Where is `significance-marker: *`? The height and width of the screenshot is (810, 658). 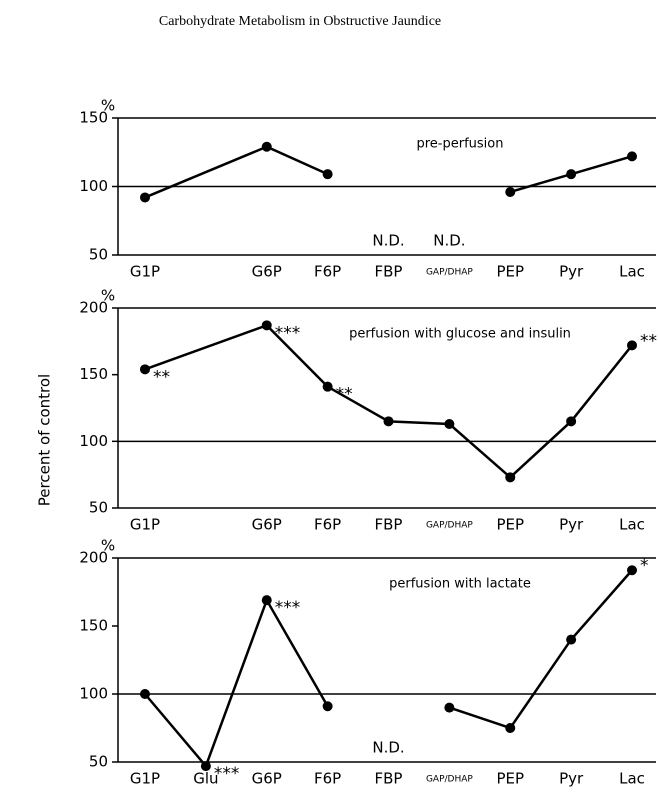
significance-marker: * is located at coordinates (644, 566).